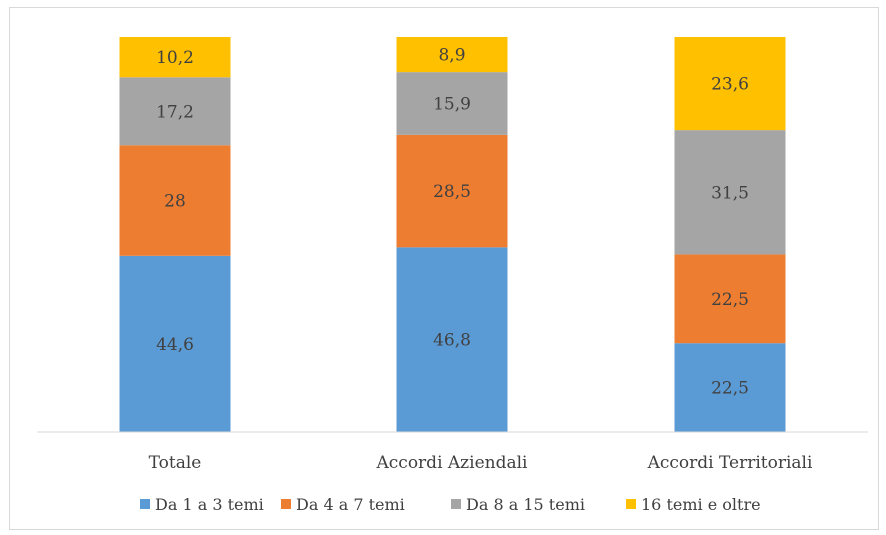 The height and width of the screenshot is (535, 886). I want to click on data-label: 8,9, so click(451, 56).